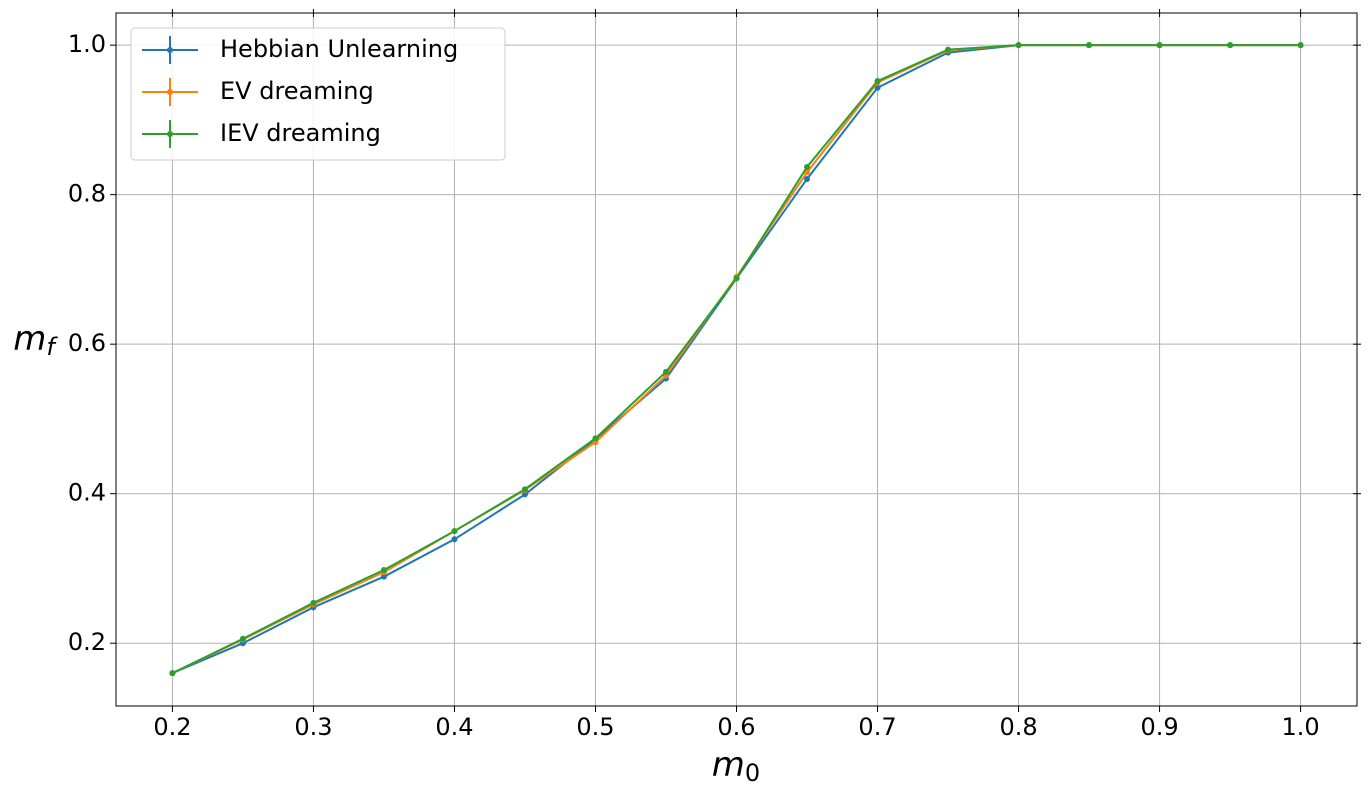  What do you see at coordinates (87, 194) in the screenshot?
I see `y-tick-label: 0.8` at bounding box center [87, 194].